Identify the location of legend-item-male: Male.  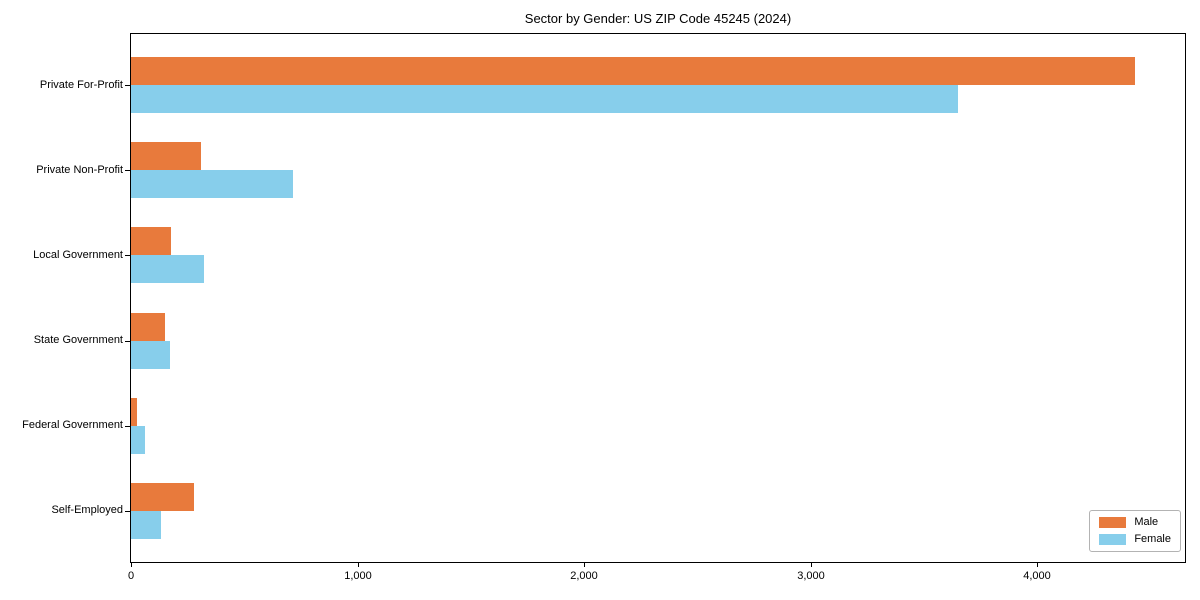
(1135, 522).